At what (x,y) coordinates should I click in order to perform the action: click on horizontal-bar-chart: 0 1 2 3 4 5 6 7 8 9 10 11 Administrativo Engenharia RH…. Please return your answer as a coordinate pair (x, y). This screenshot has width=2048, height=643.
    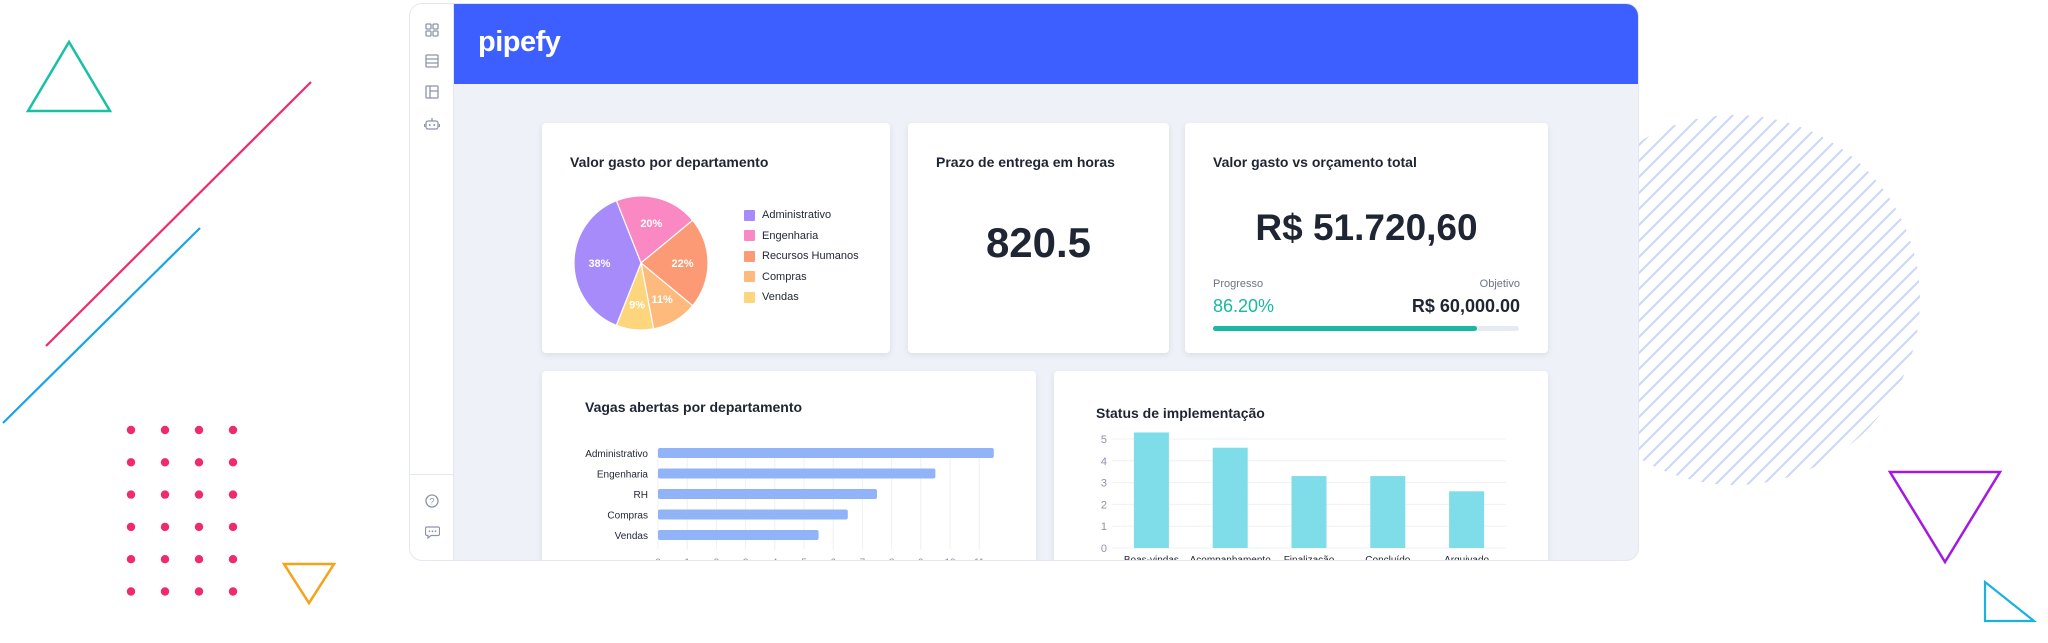
    Looking at the image, I should click on (789, 504).